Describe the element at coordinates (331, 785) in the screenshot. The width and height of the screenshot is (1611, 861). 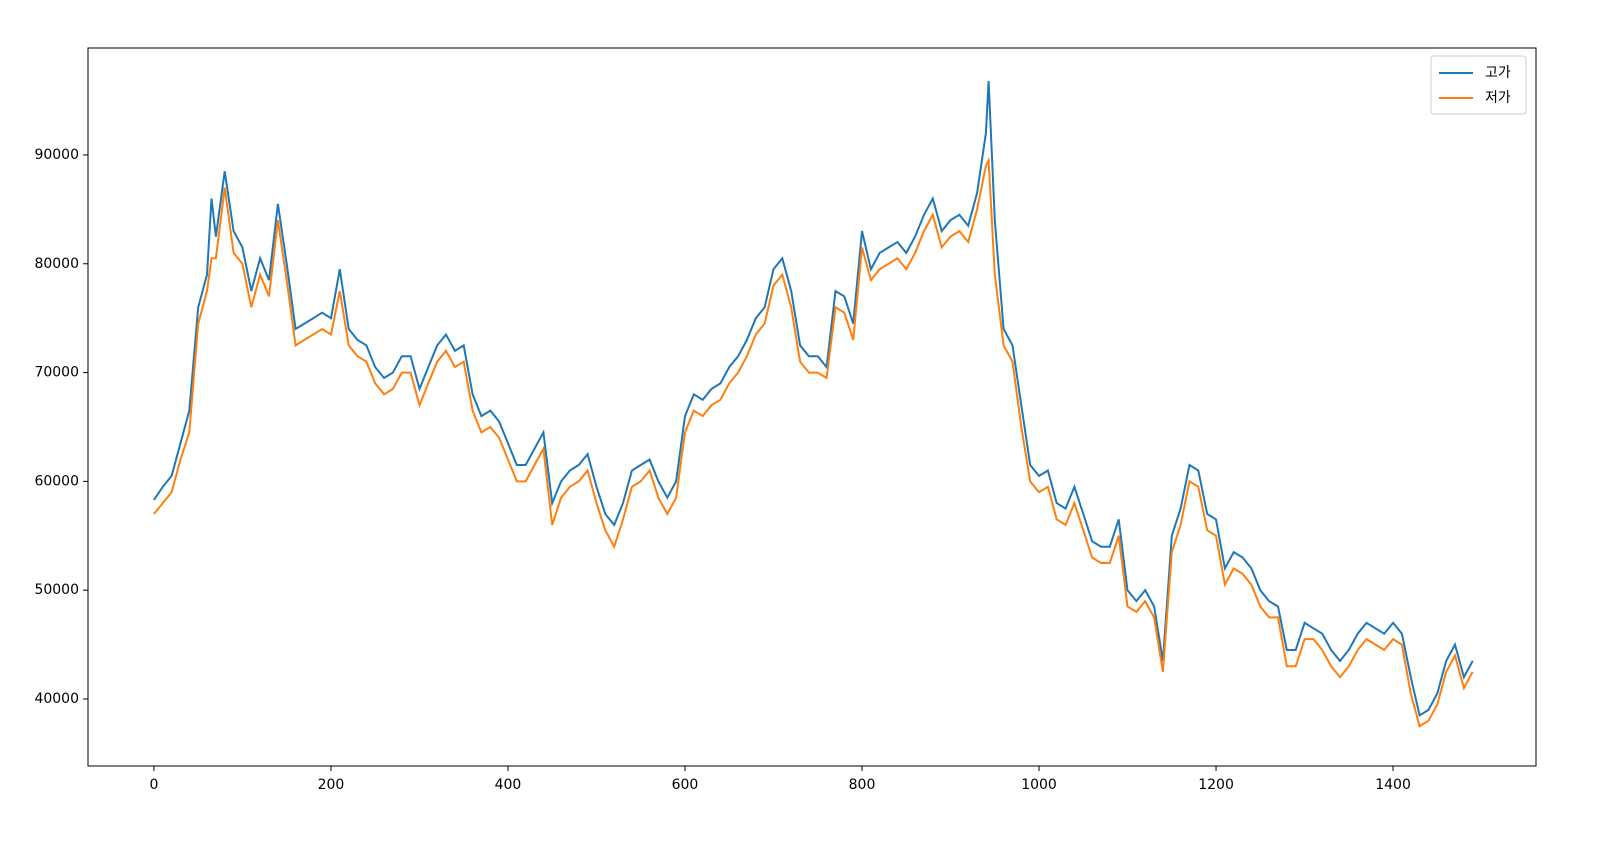
I see `x-tick-label: 200` at that location.